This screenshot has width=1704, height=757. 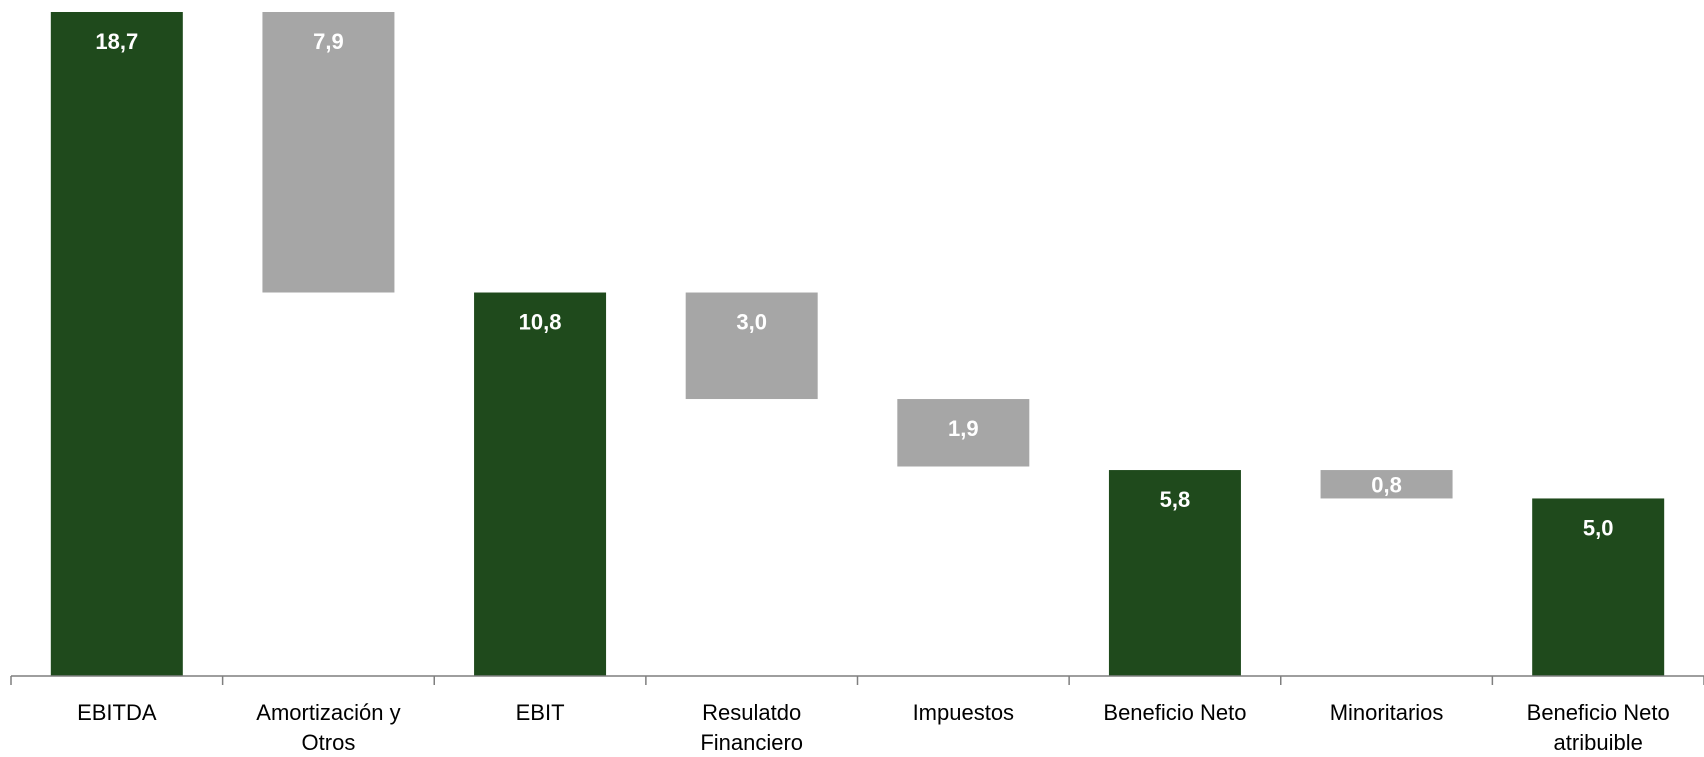 I want to click on x-tick-label: Impuestos, so click(x=964, y=712).